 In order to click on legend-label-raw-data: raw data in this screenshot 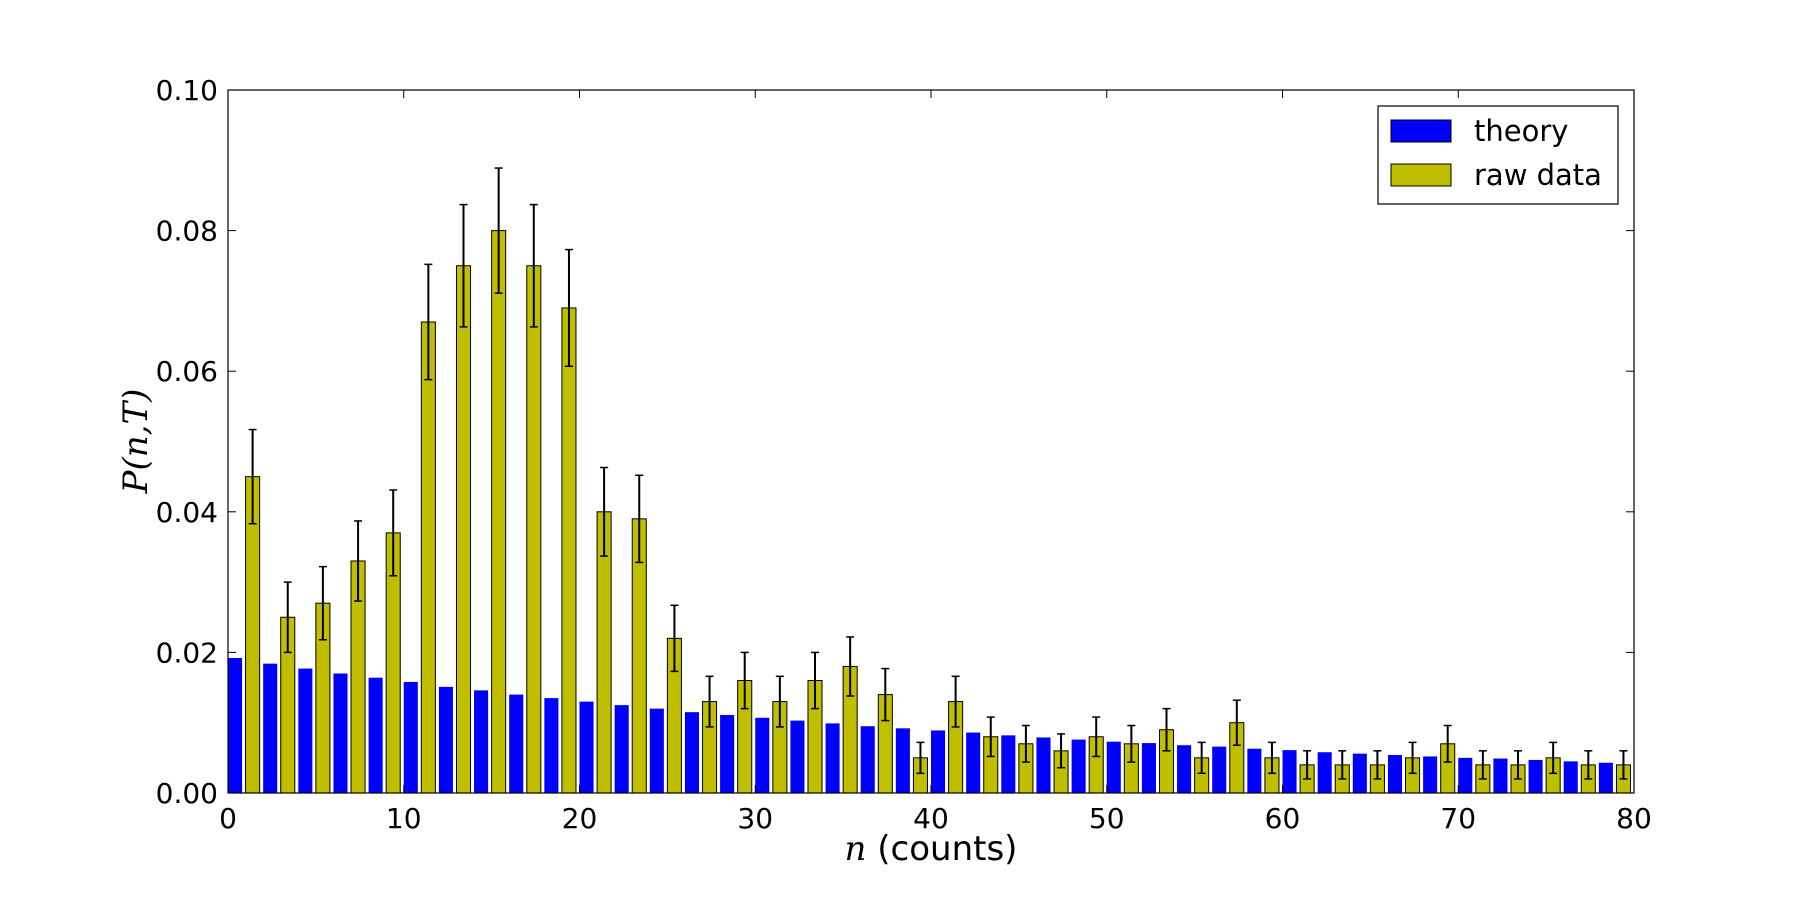, I will do `click(1538, 175)`.